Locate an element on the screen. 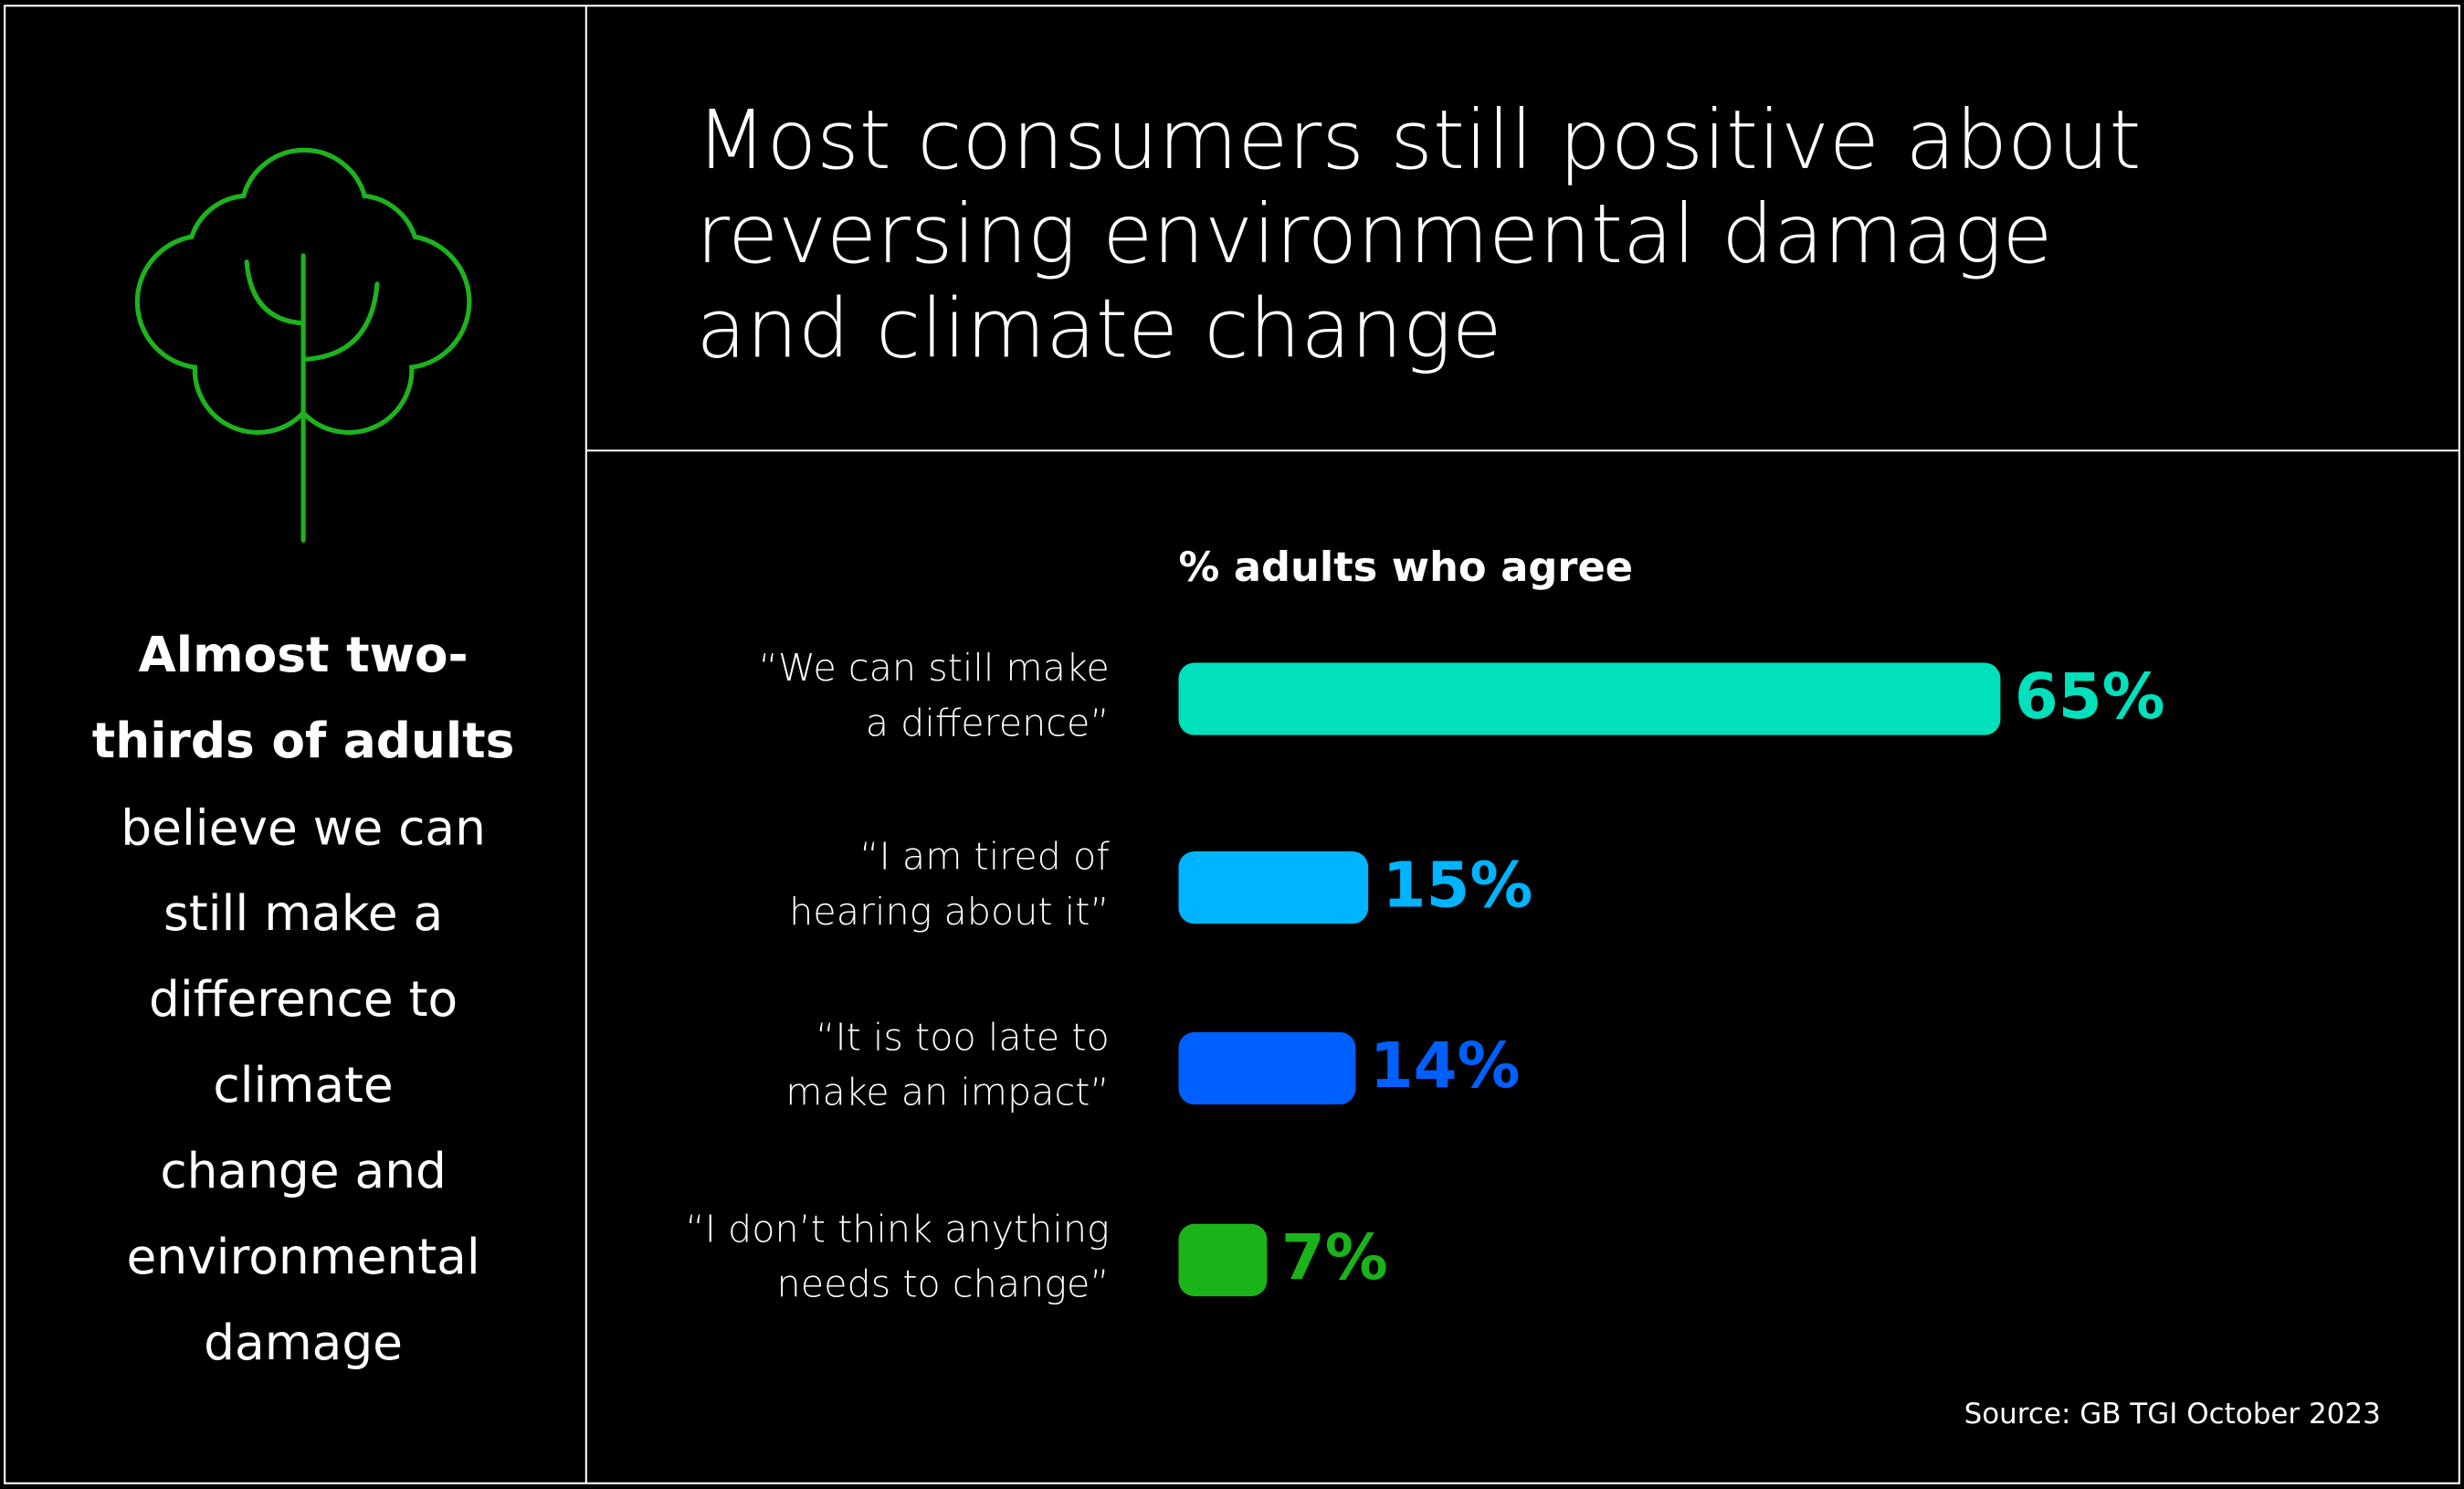  category-label: “It is too late to is located at coordinates (963, 1037).